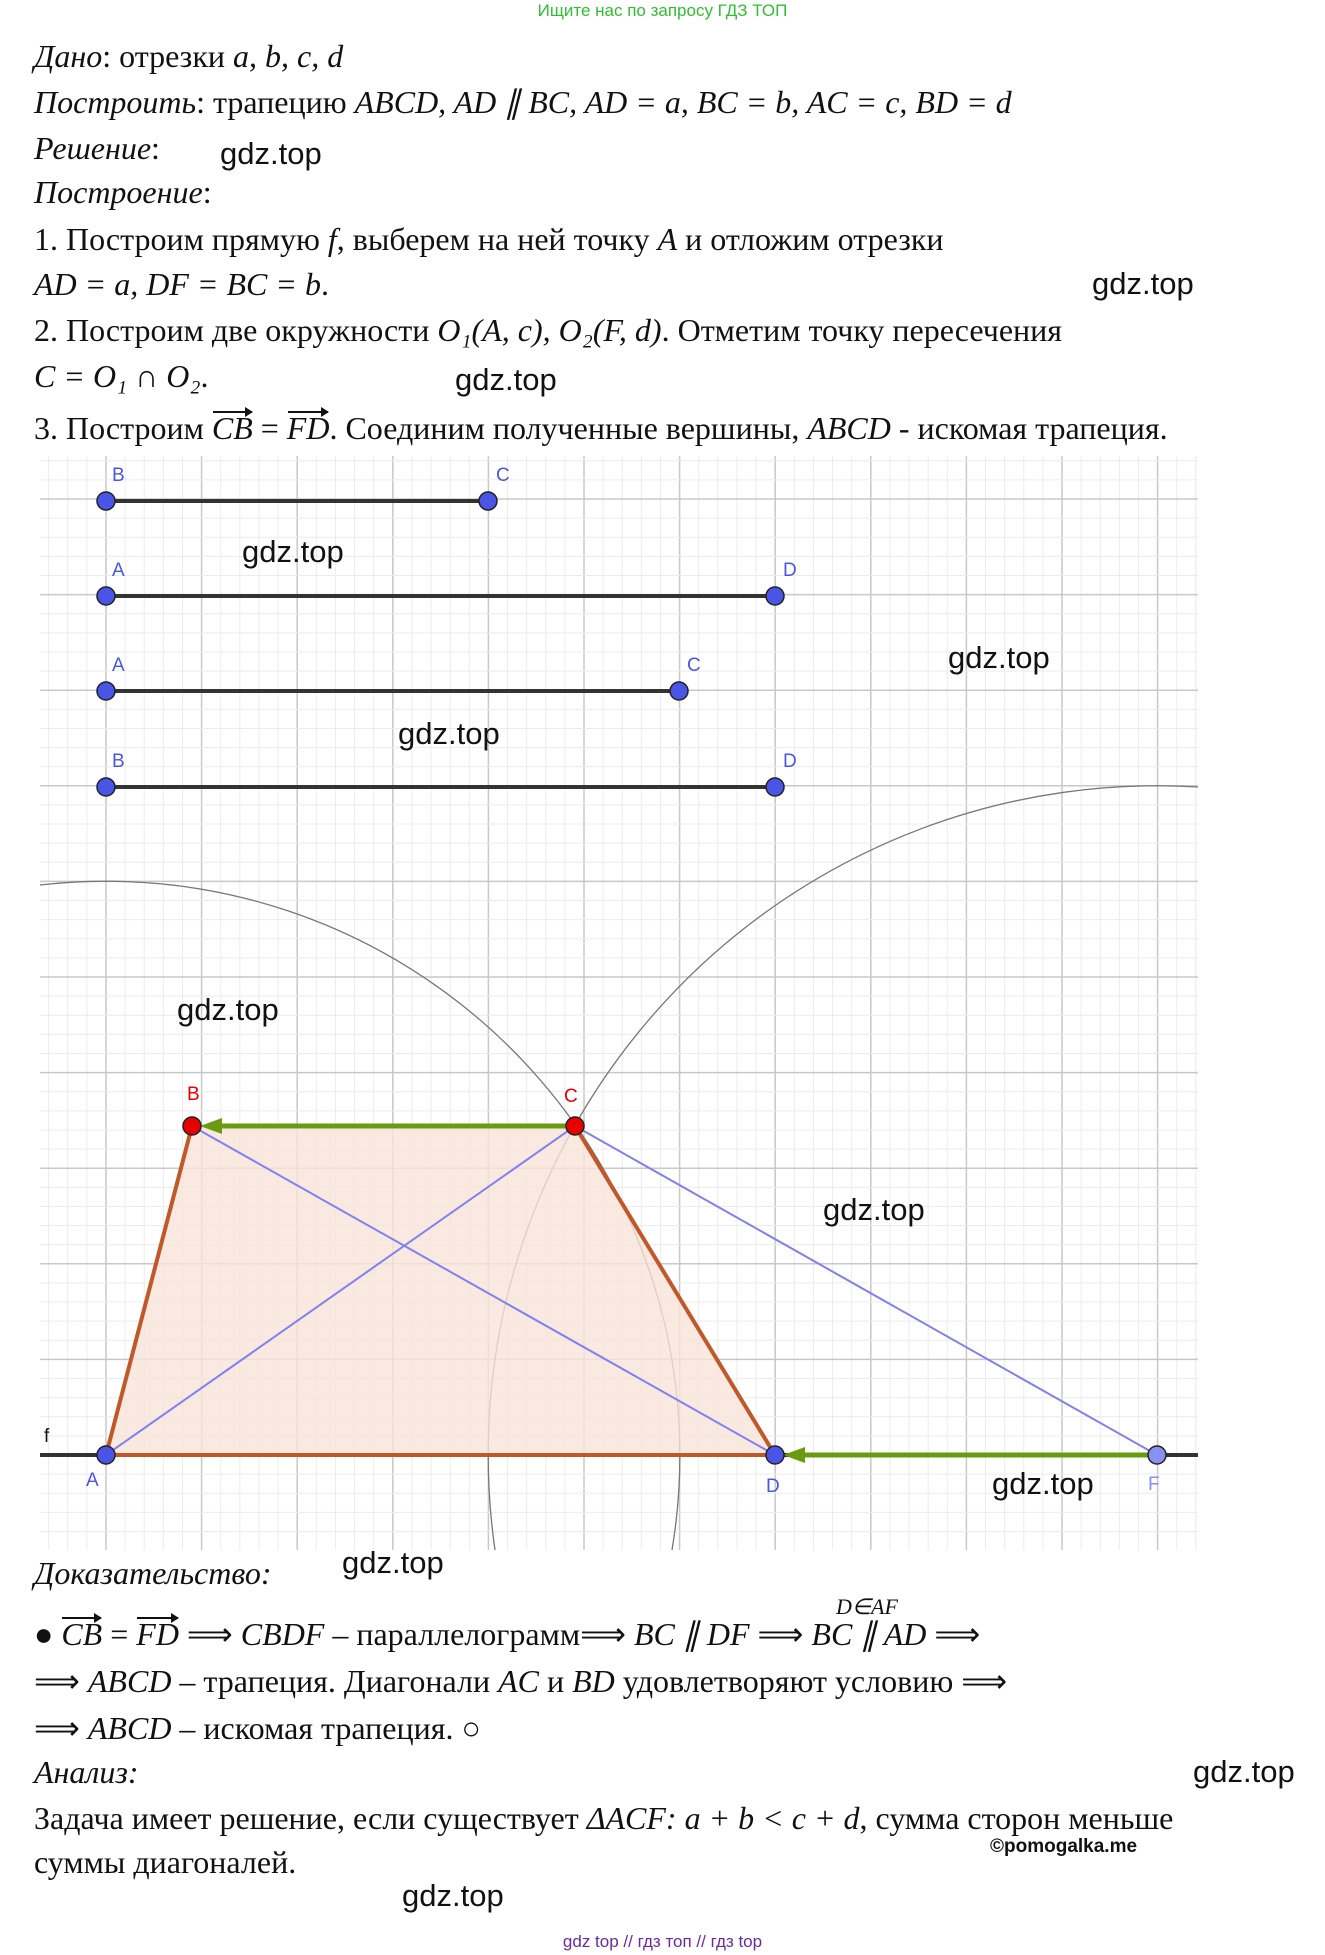 The height and width of the screenshot is (1955, 1325). Describe the element at coordinates (123, 428) in the screenshot. I see `text-run: 3. Построим` at that location.